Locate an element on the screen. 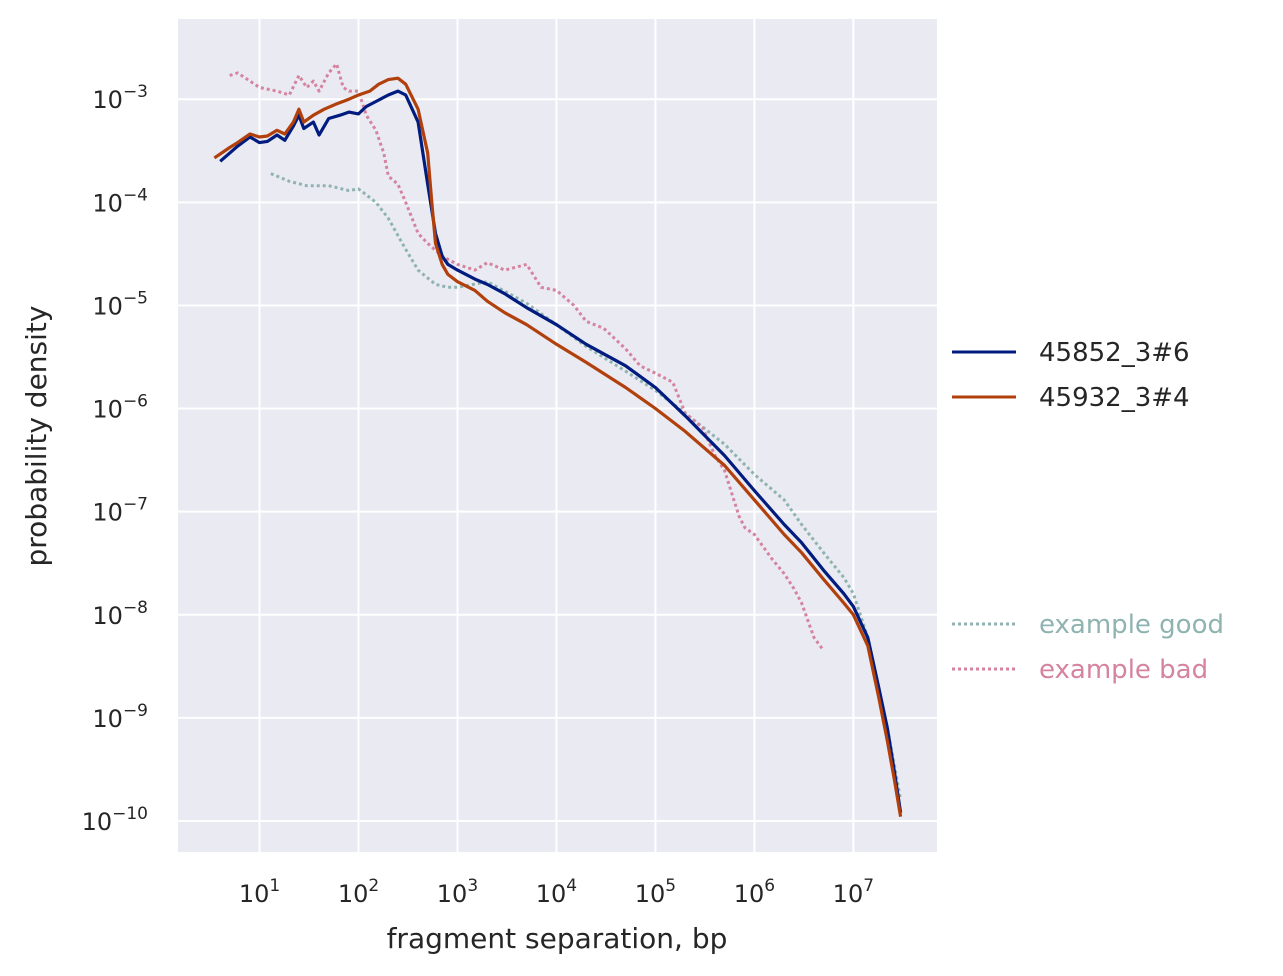 This screenshot has height=976, width=1283. x-tick-label-5: 10⁶ is located at coordinates (754, 892).